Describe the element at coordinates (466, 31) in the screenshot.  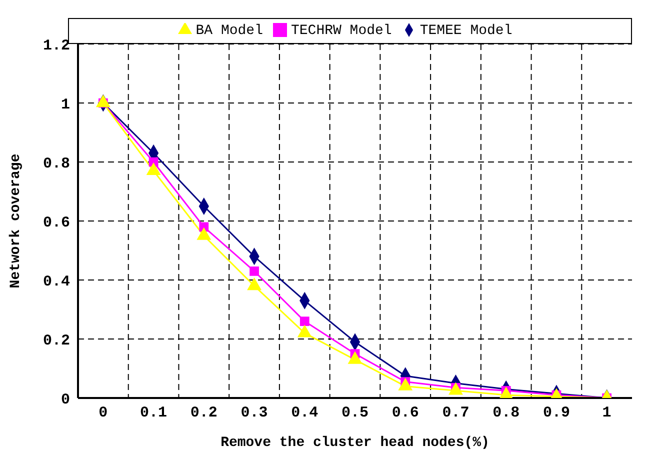
I see `legend-label: TEMEE Model` at that location.